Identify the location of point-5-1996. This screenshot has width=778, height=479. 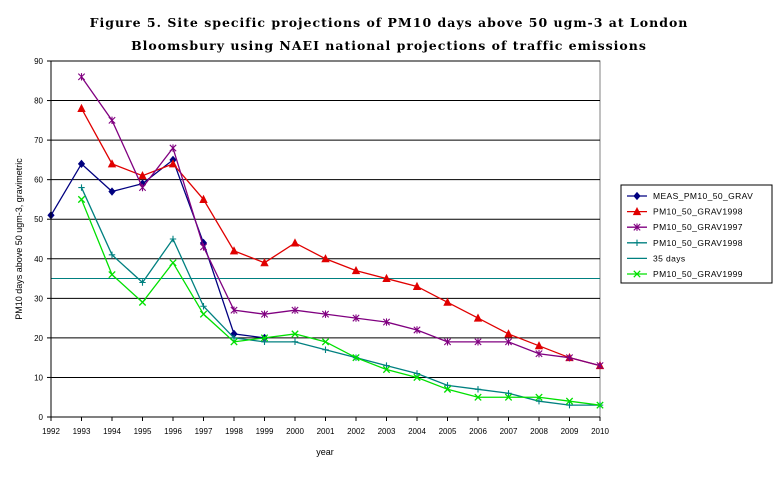
(173, 263).